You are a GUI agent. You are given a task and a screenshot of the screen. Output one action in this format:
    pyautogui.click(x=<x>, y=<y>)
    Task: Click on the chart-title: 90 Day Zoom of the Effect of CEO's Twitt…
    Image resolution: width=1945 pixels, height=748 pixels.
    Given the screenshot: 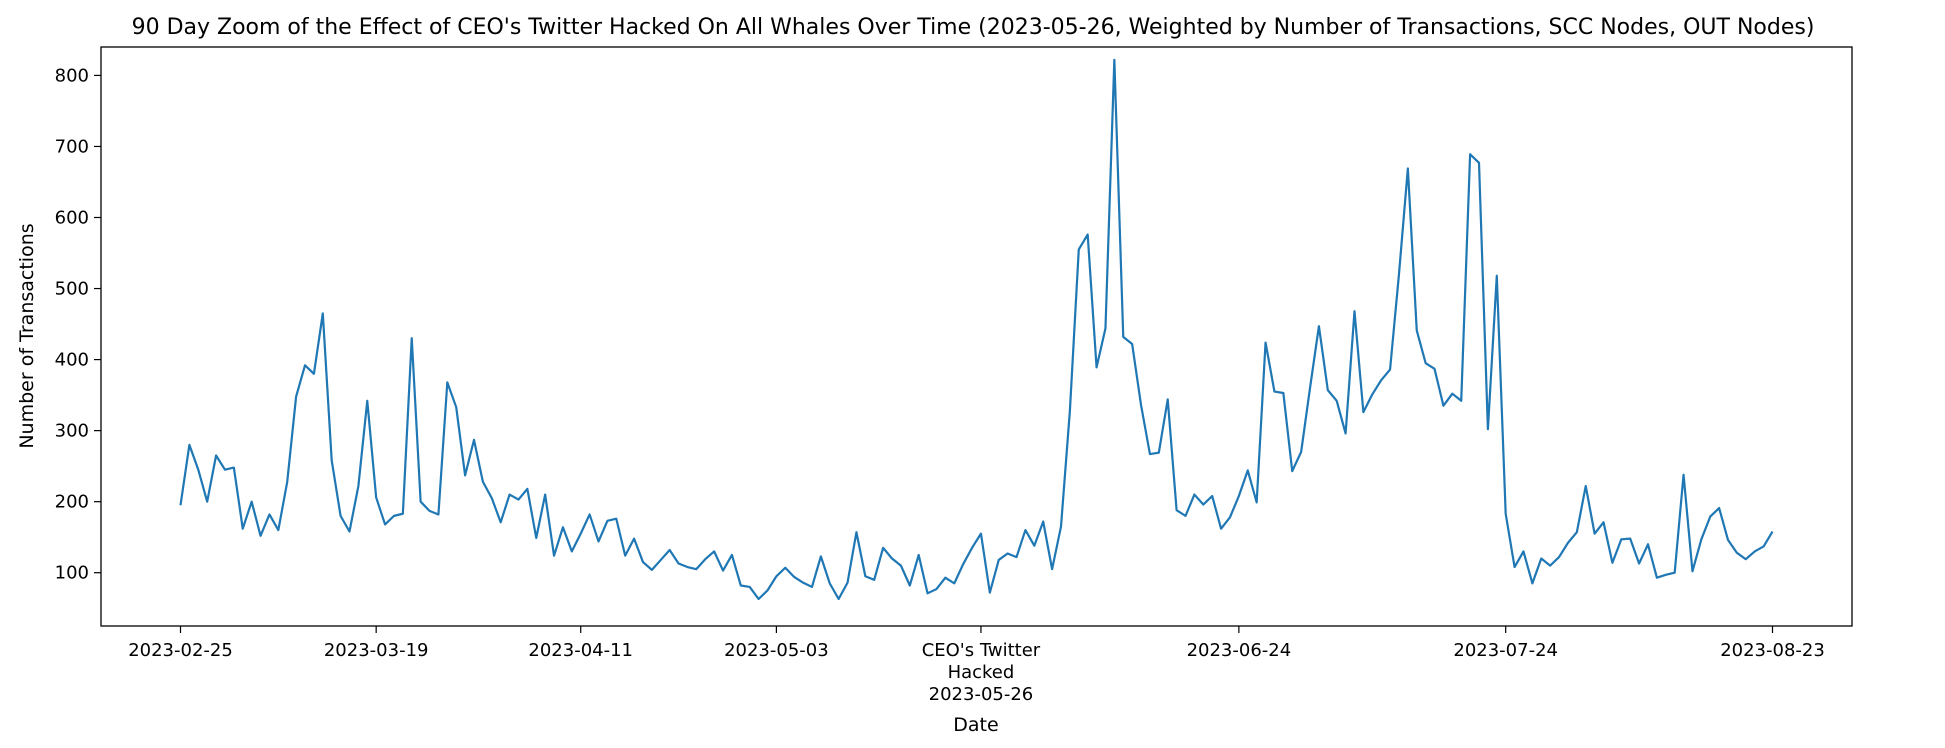 What is the action you would take?
    pyautogui.click(x=973, y=27)
    